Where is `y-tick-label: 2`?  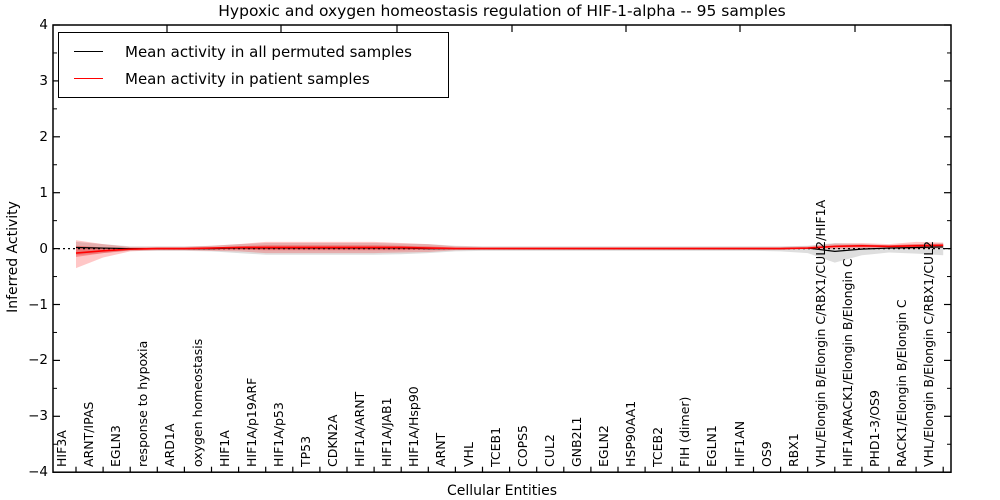
y-tick-label: 2 is located at coordinates (43, 136).